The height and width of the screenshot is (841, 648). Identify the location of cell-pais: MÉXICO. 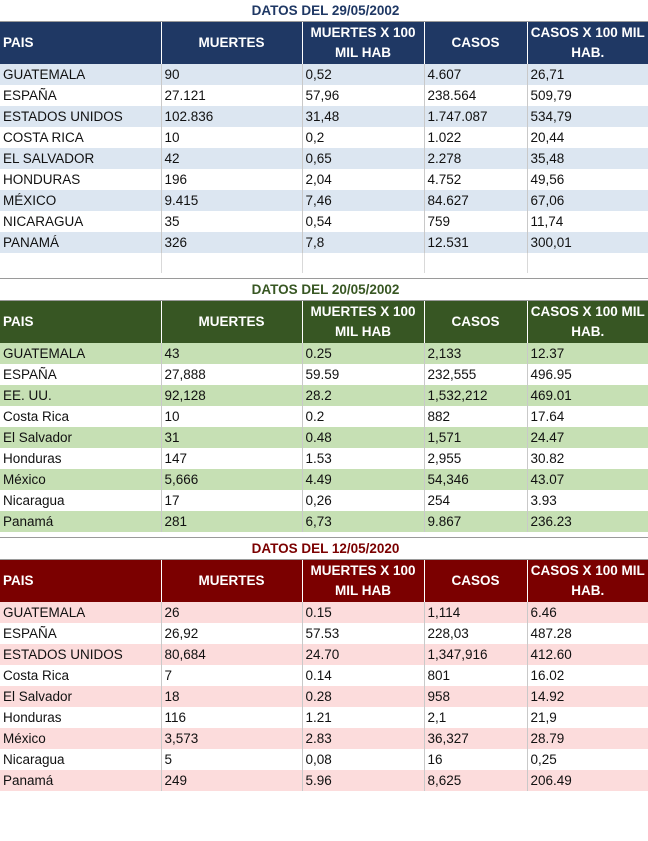
(81, 200).